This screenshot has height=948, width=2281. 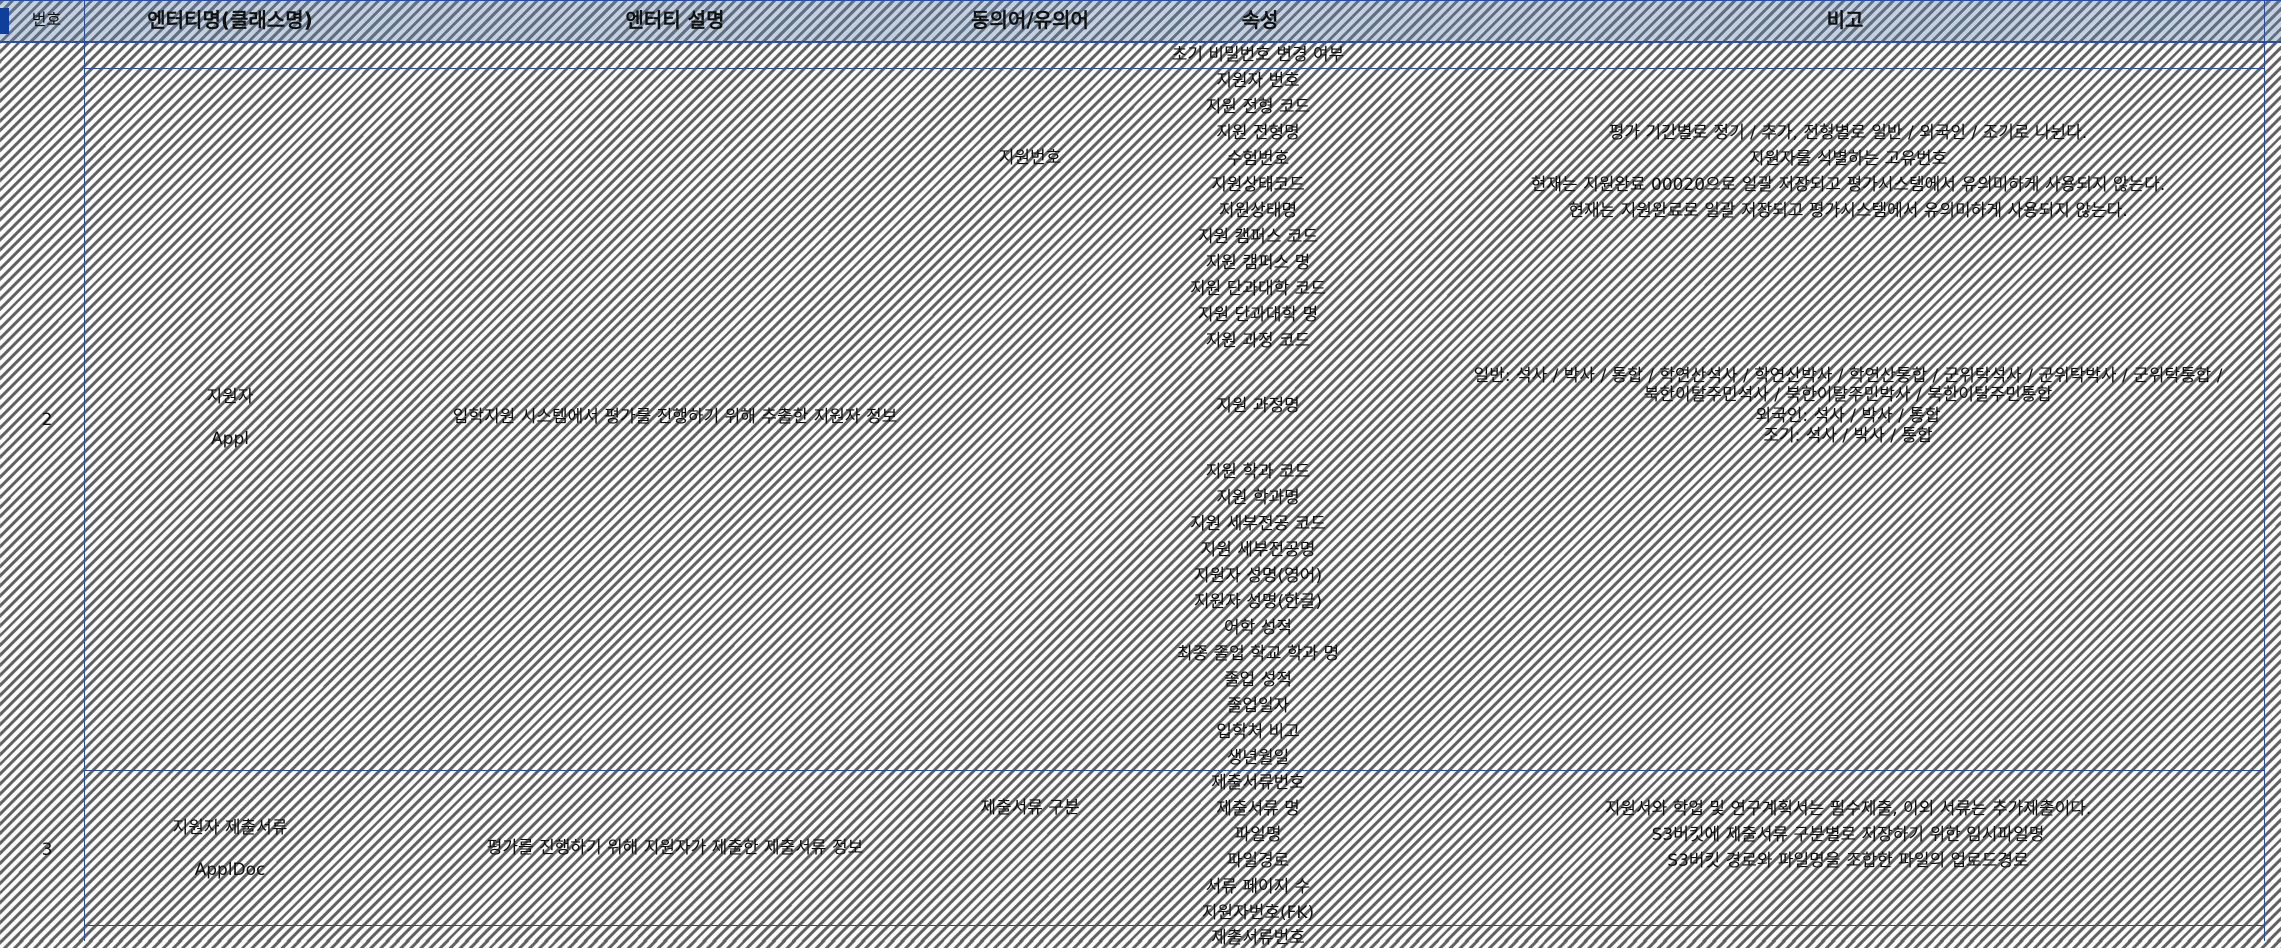 I want to click on table-header-row, so click(x=1140, y=21).